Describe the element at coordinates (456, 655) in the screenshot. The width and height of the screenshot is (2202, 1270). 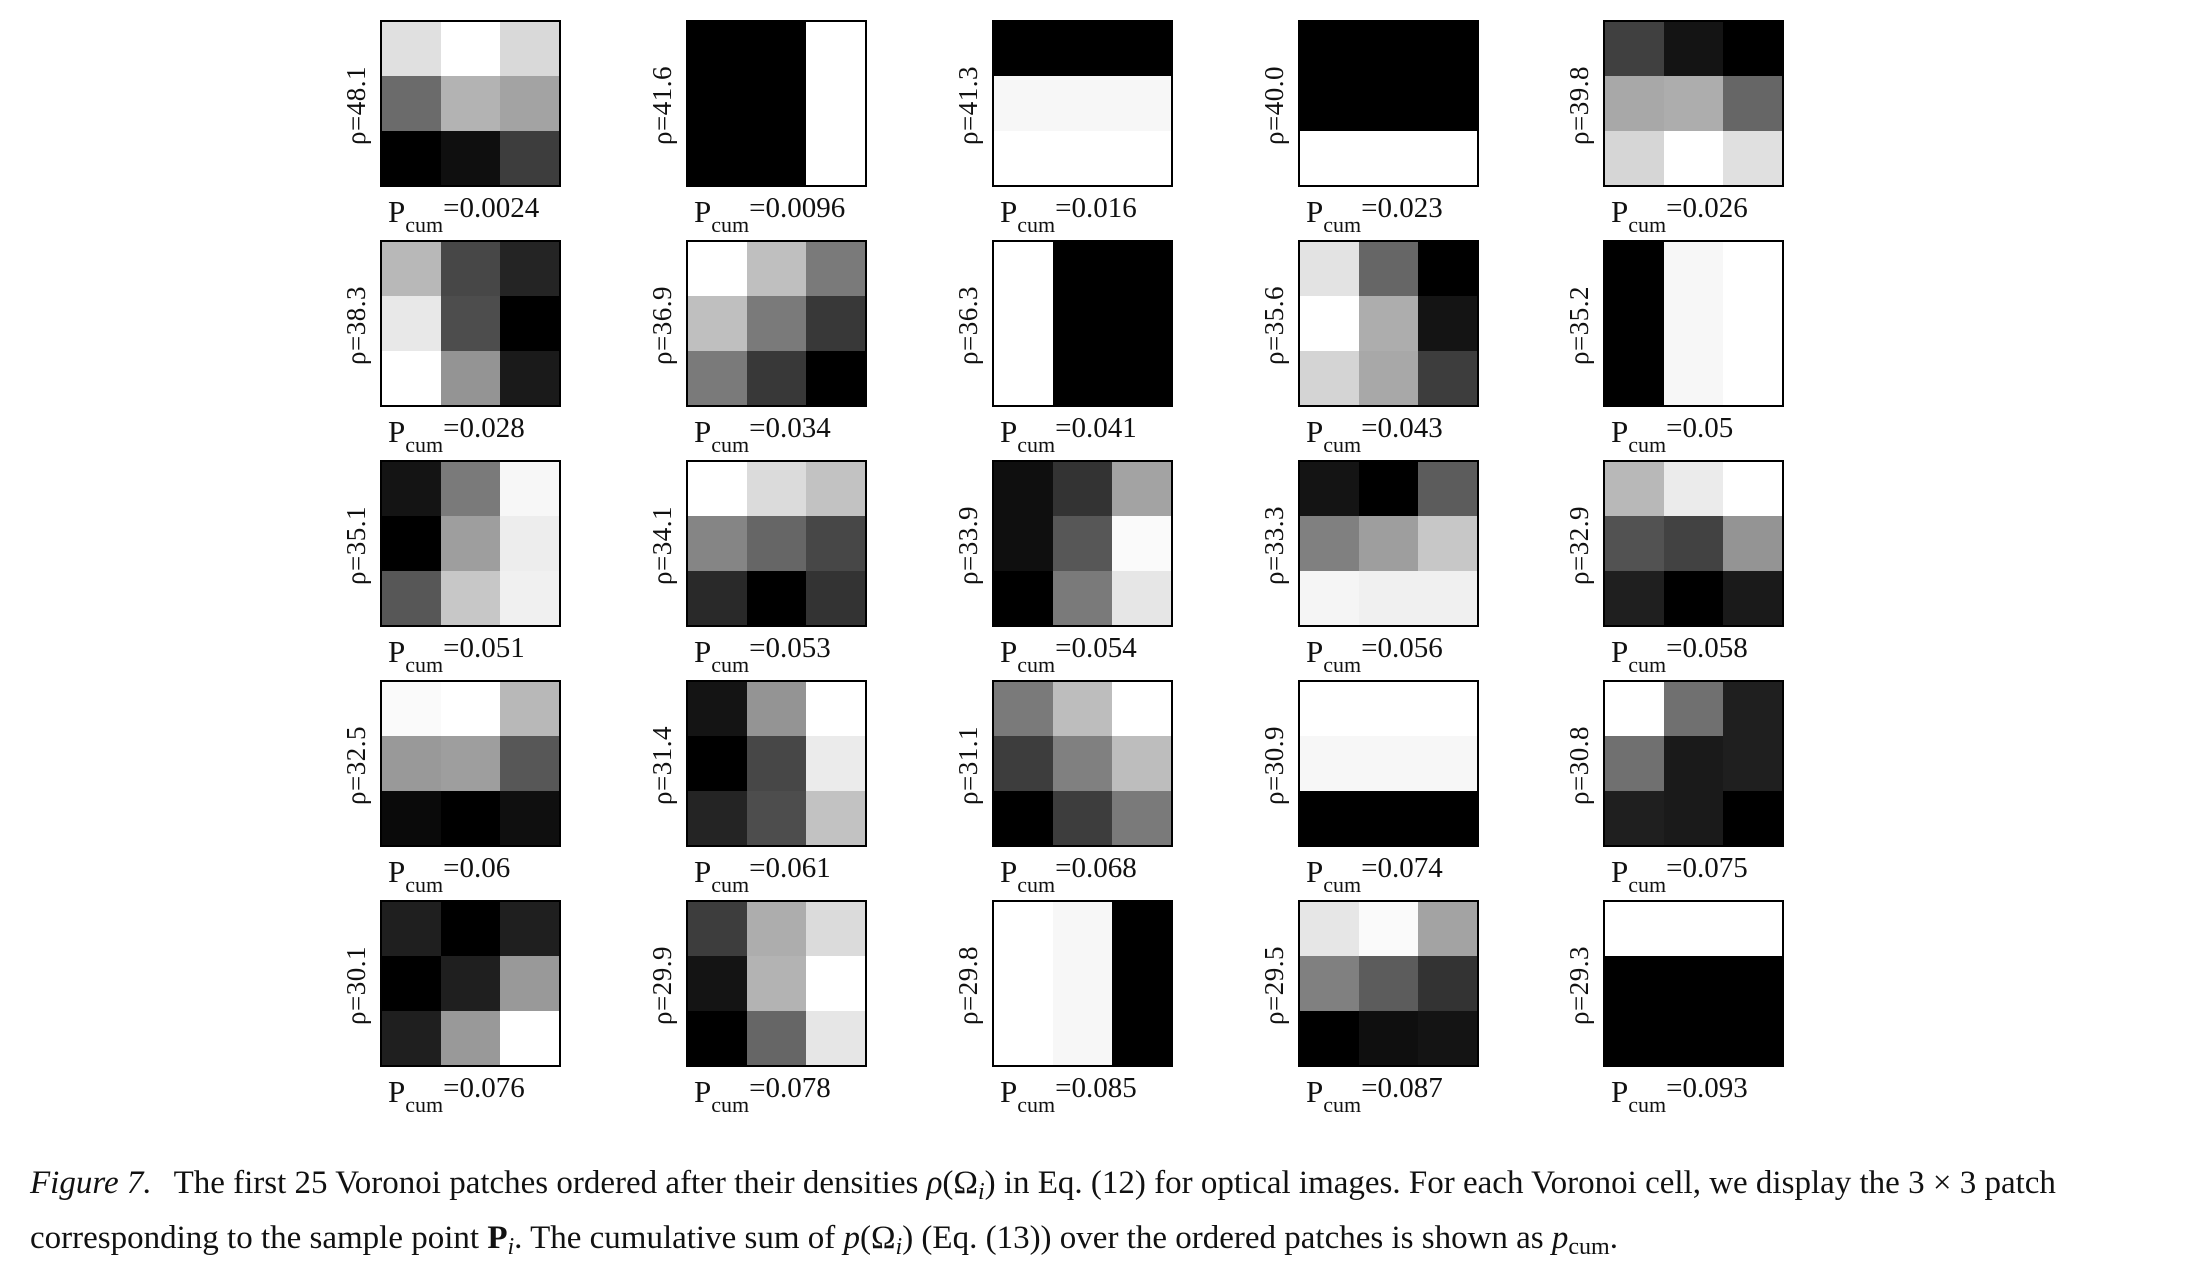
I see `pcum-label: Pcum=0.051` at that location.